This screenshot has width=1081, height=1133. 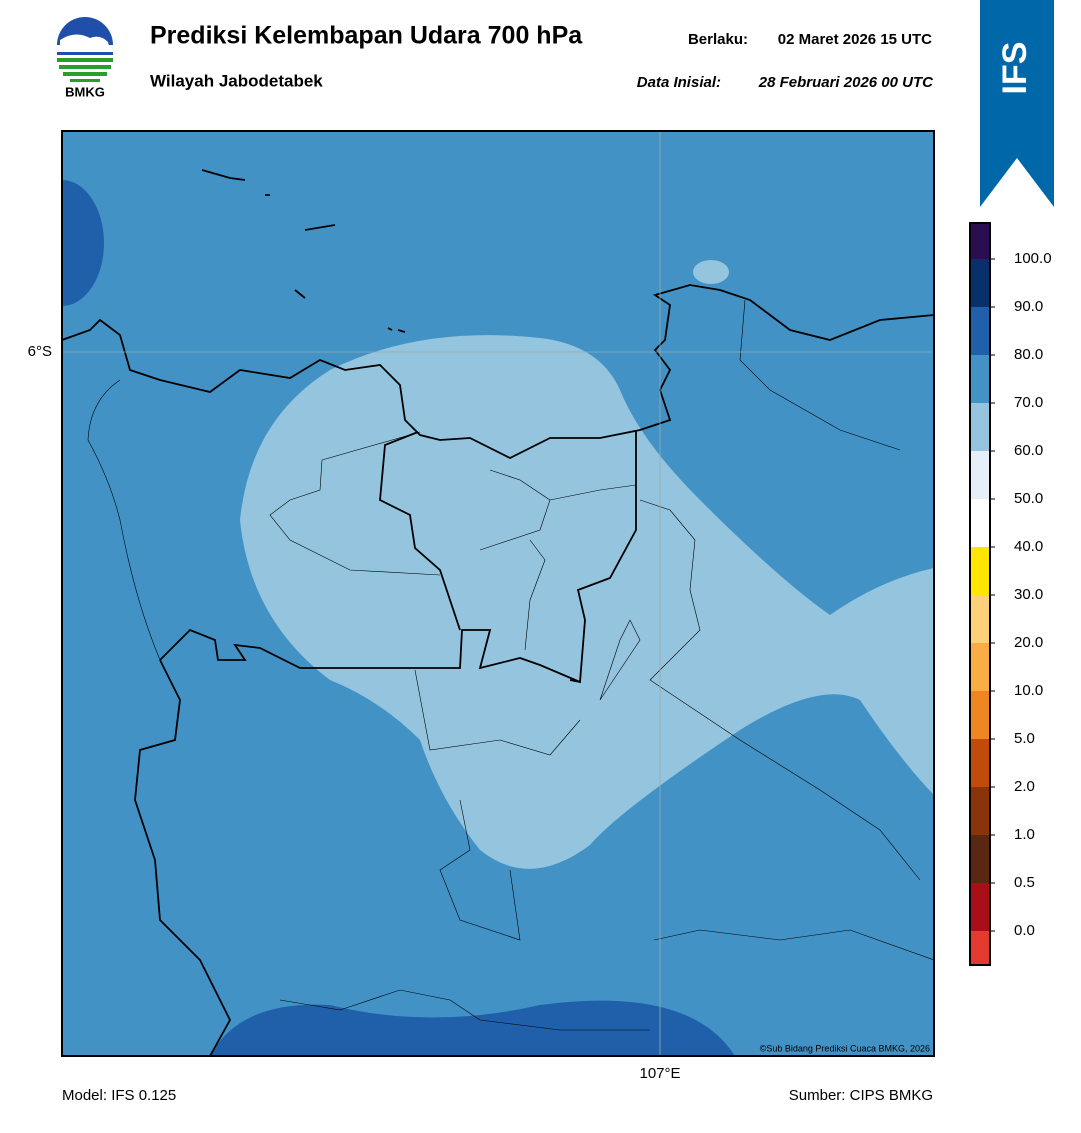 What do you see at coordinates (1024, 786) in the screenshot?
I see `colorbar-label: 2.0` at bounding box center [1024, 786].